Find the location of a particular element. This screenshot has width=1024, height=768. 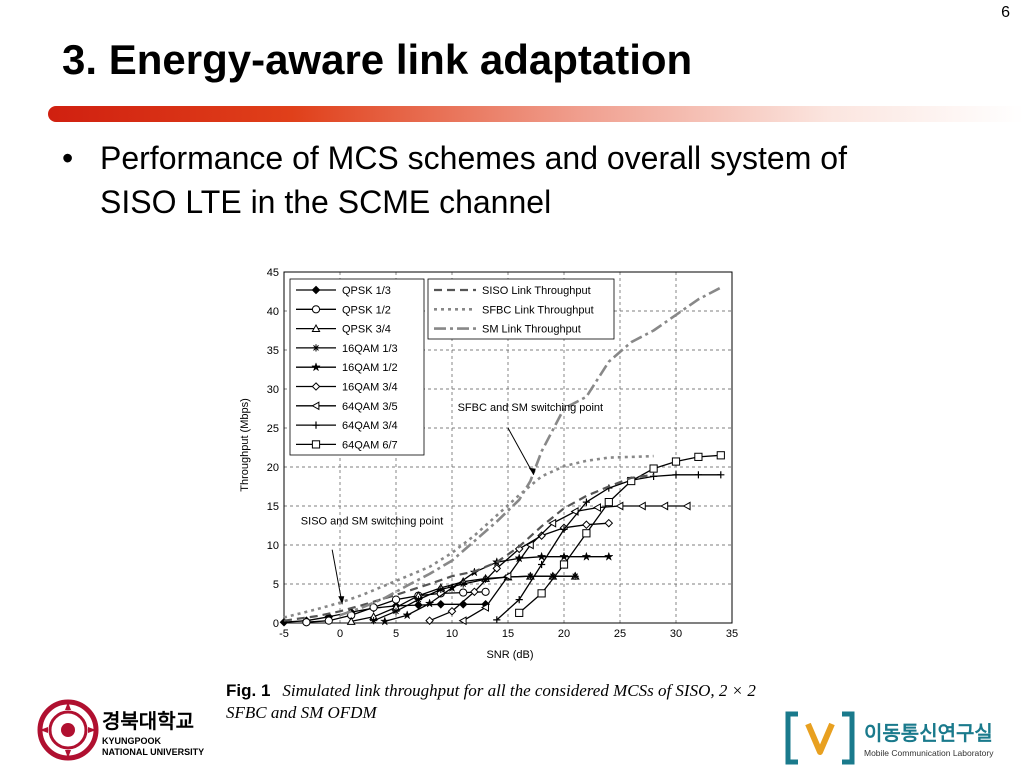

annotation-siso-sm-switching: SISO and SM switching point is located at coordinates (372, 522).